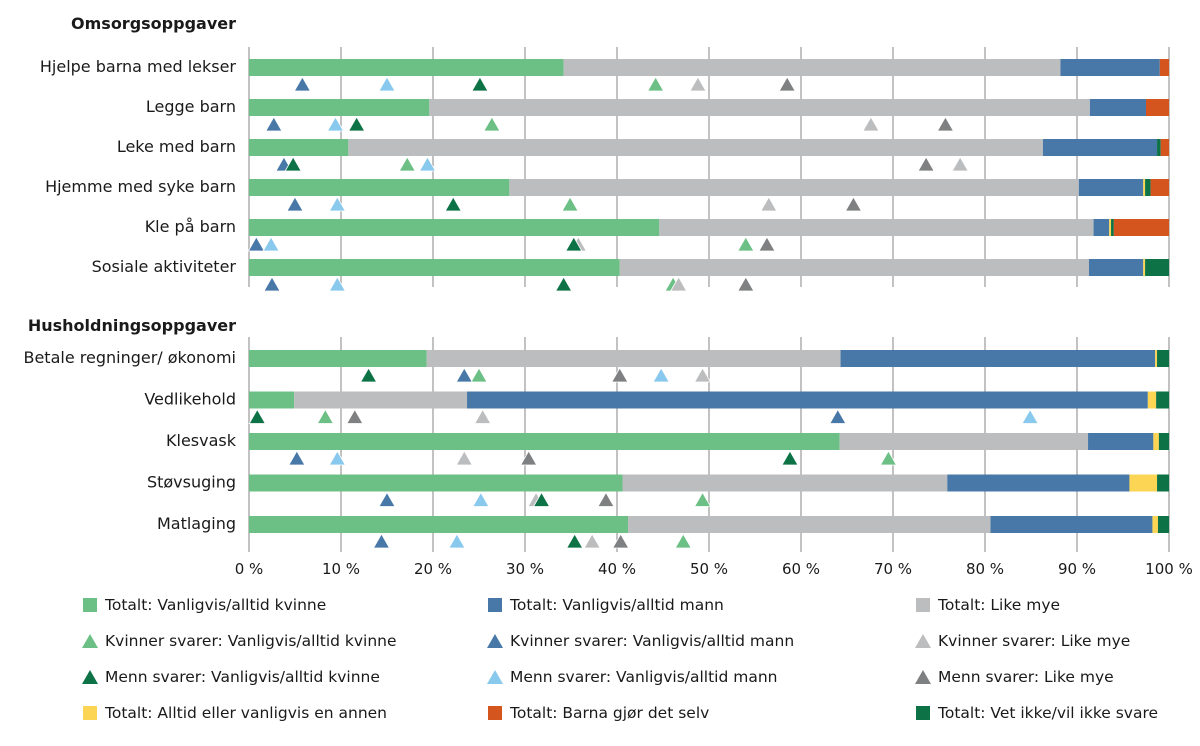 The height and width of the screenshot is (746, 1200). I want to click on x-tick-label: 50 %, so click(709, 569).